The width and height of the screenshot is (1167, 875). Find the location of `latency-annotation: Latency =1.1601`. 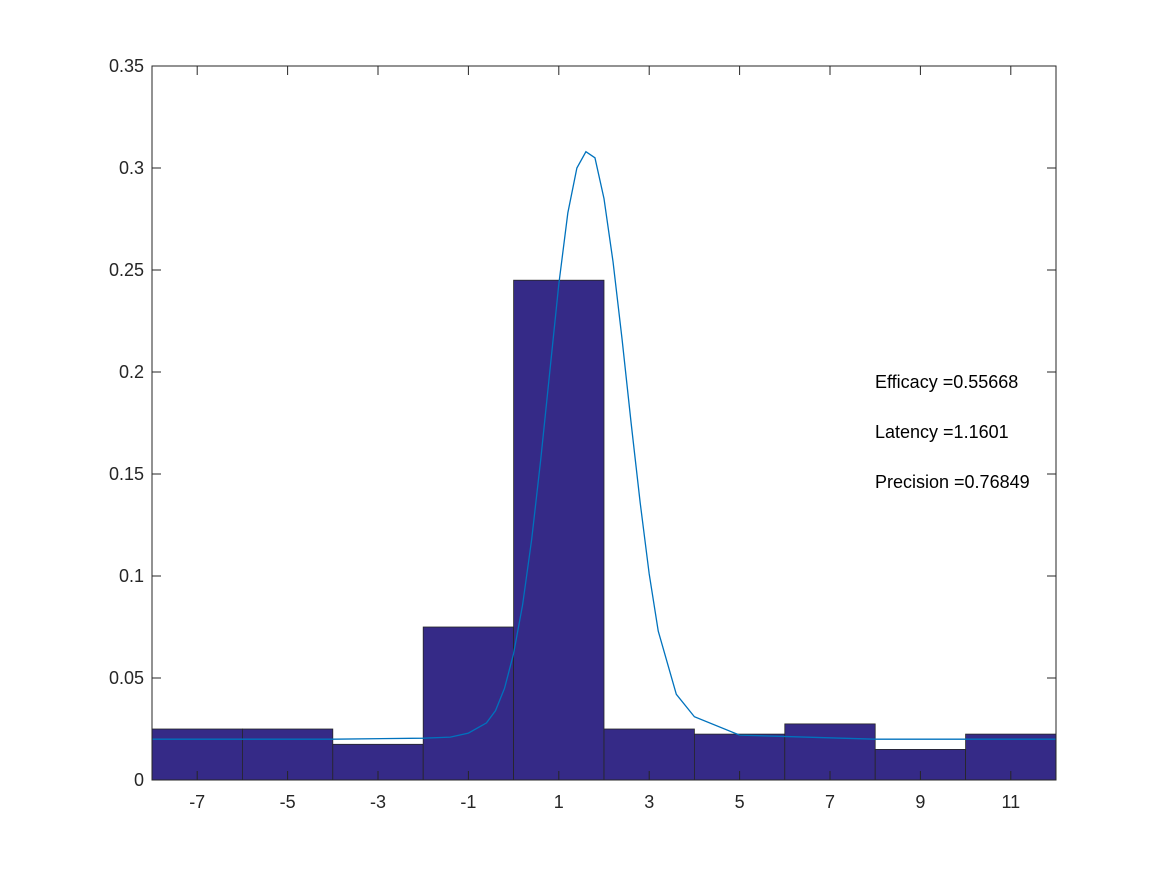

latency-annotation: Latency =1.1601 is located at coordinates (942, 432).